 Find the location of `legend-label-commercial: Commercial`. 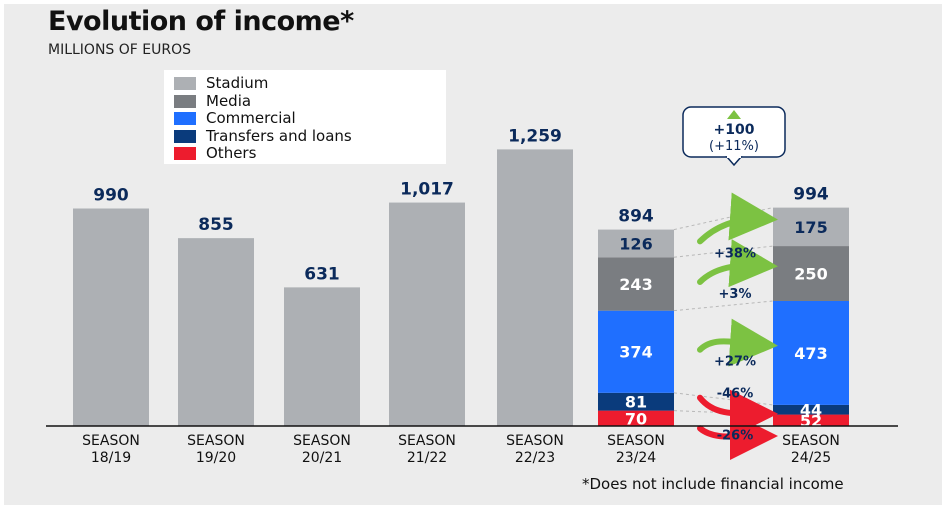

legend-label-commercial: Commercial is located at coordinates (251, 118).